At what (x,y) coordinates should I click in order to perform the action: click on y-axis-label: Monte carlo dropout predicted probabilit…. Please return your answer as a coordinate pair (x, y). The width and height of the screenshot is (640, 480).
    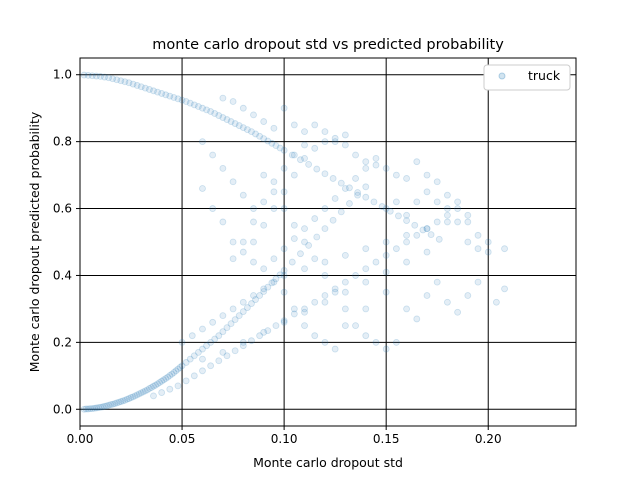
    Looking at the image, I should click on (34, 241).